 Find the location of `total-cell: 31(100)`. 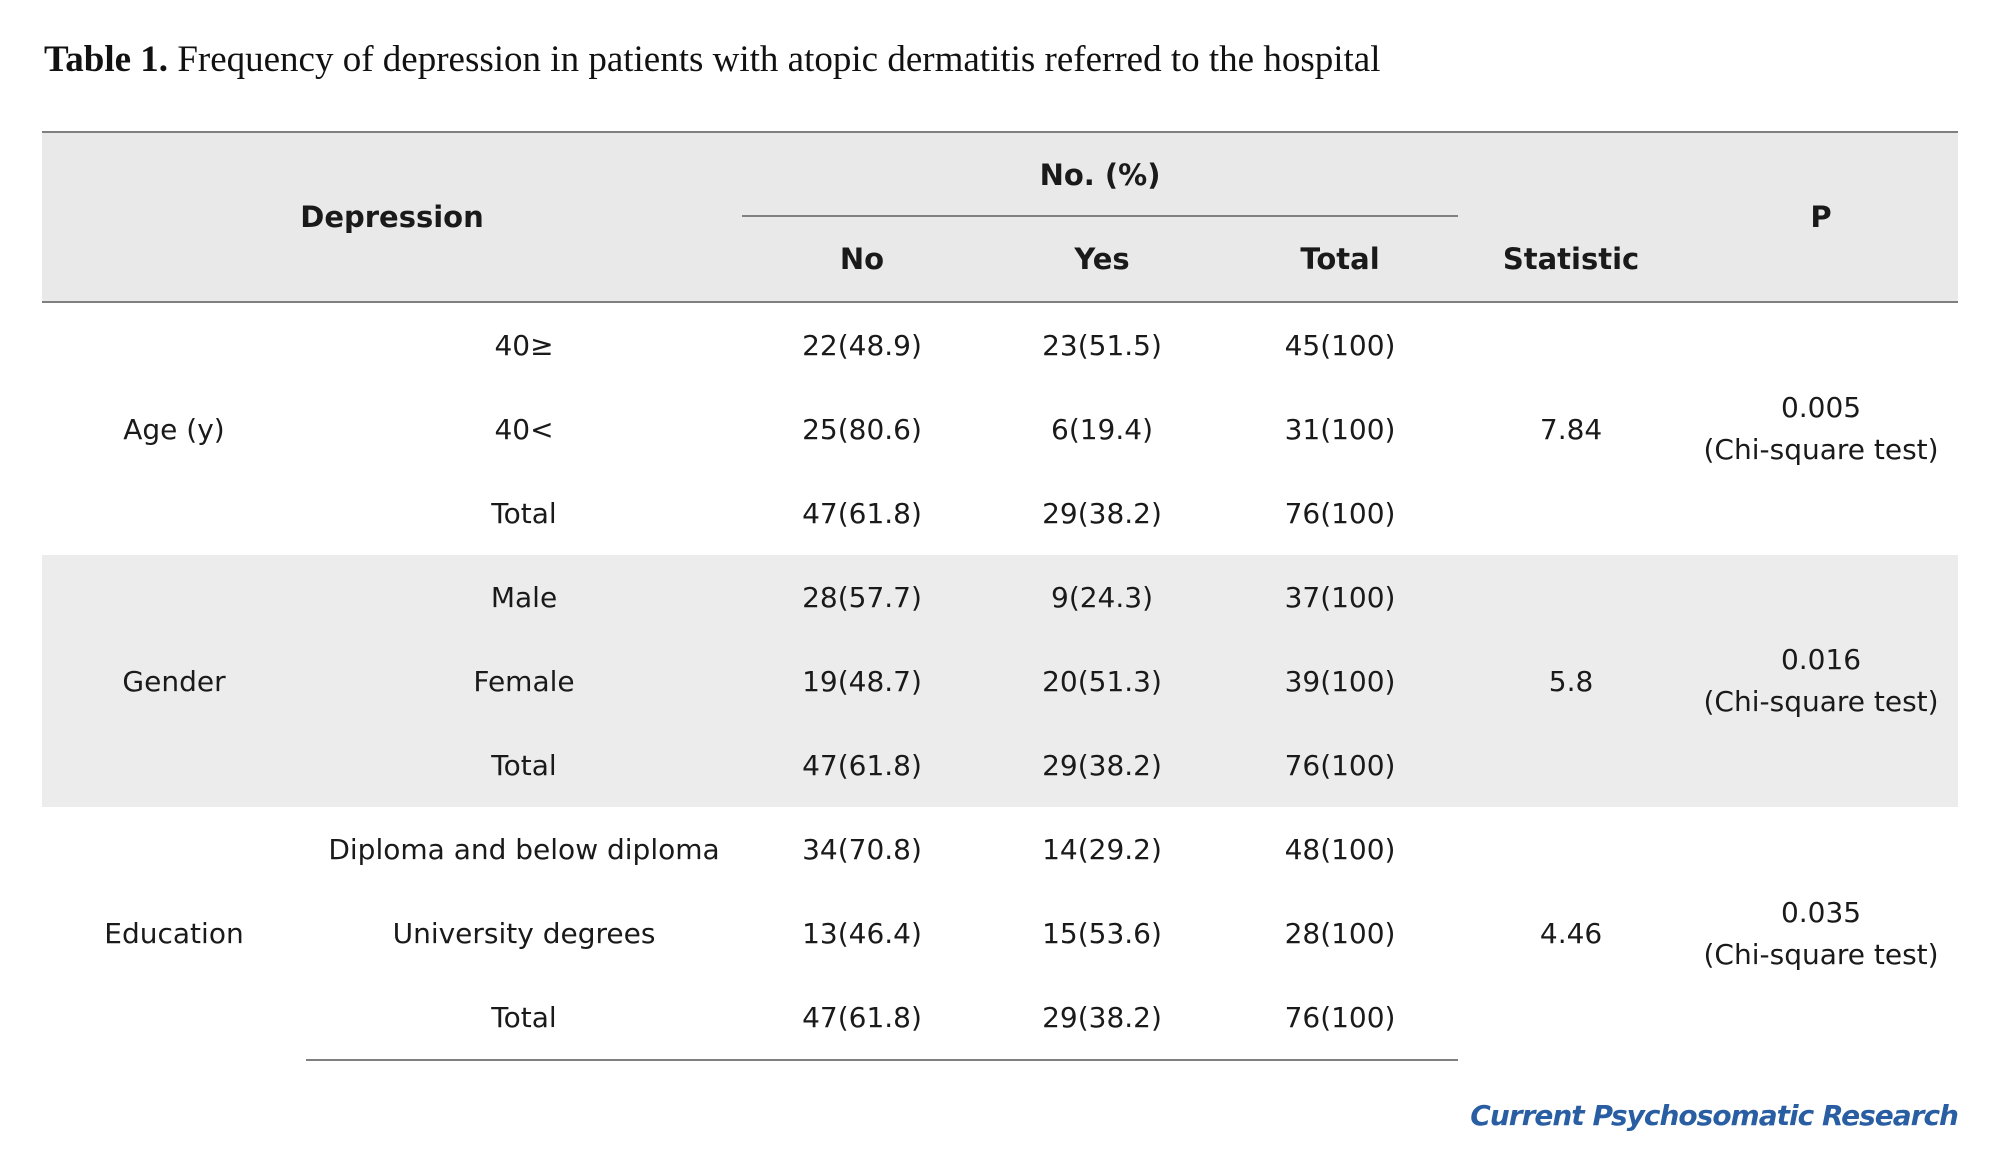

total-cell: 31(100) is located at coordinates (1340, 429).